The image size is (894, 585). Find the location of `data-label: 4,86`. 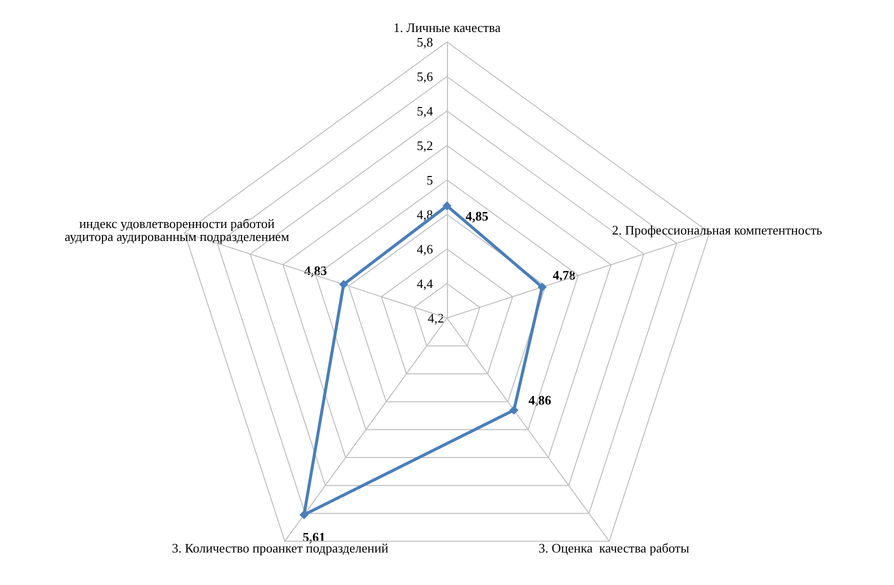

data-label: 4,86 is located at coordinates (540, 400).